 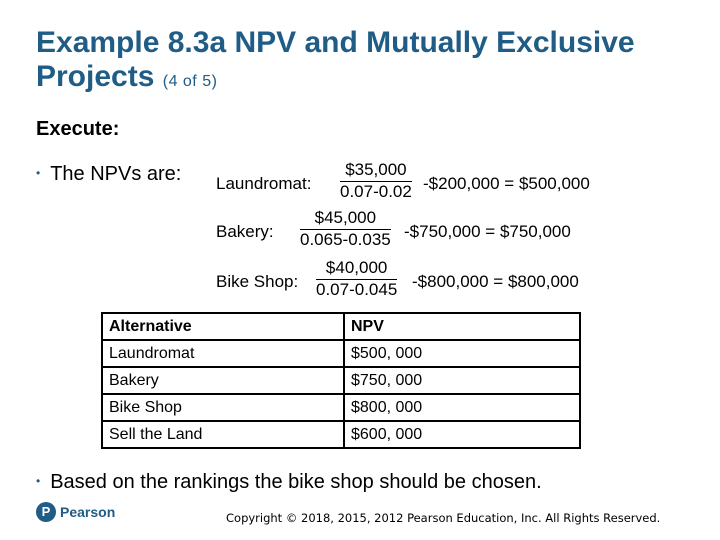 What do you see at coordinates (376, 191) in the screenshot?
I see `equation-denominator: 0.07-0.02` at bounding box center [376, 191].